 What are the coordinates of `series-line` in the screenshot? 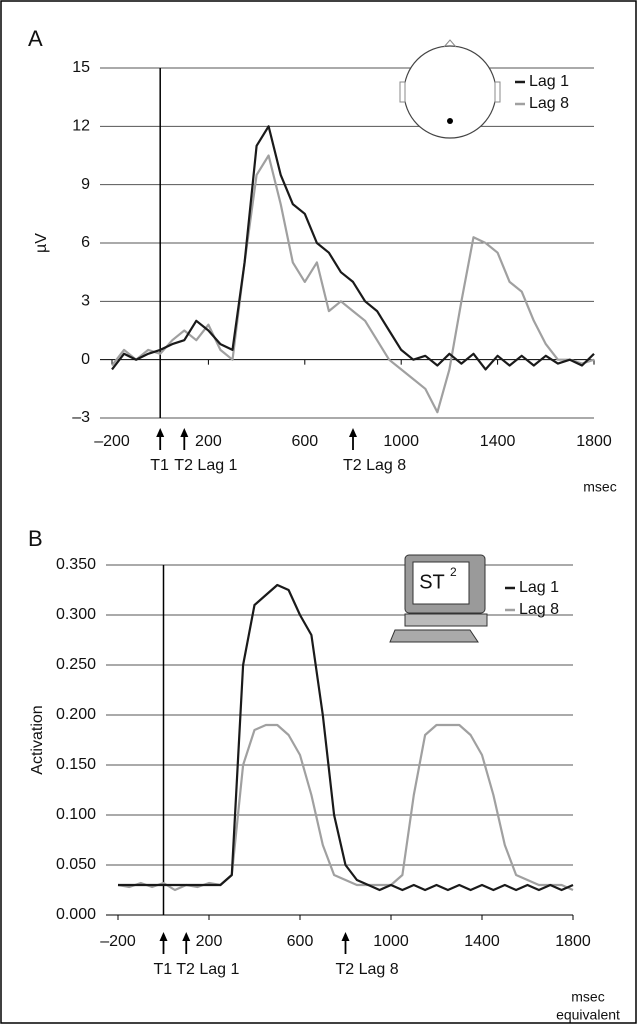 It's located at (345, 807).